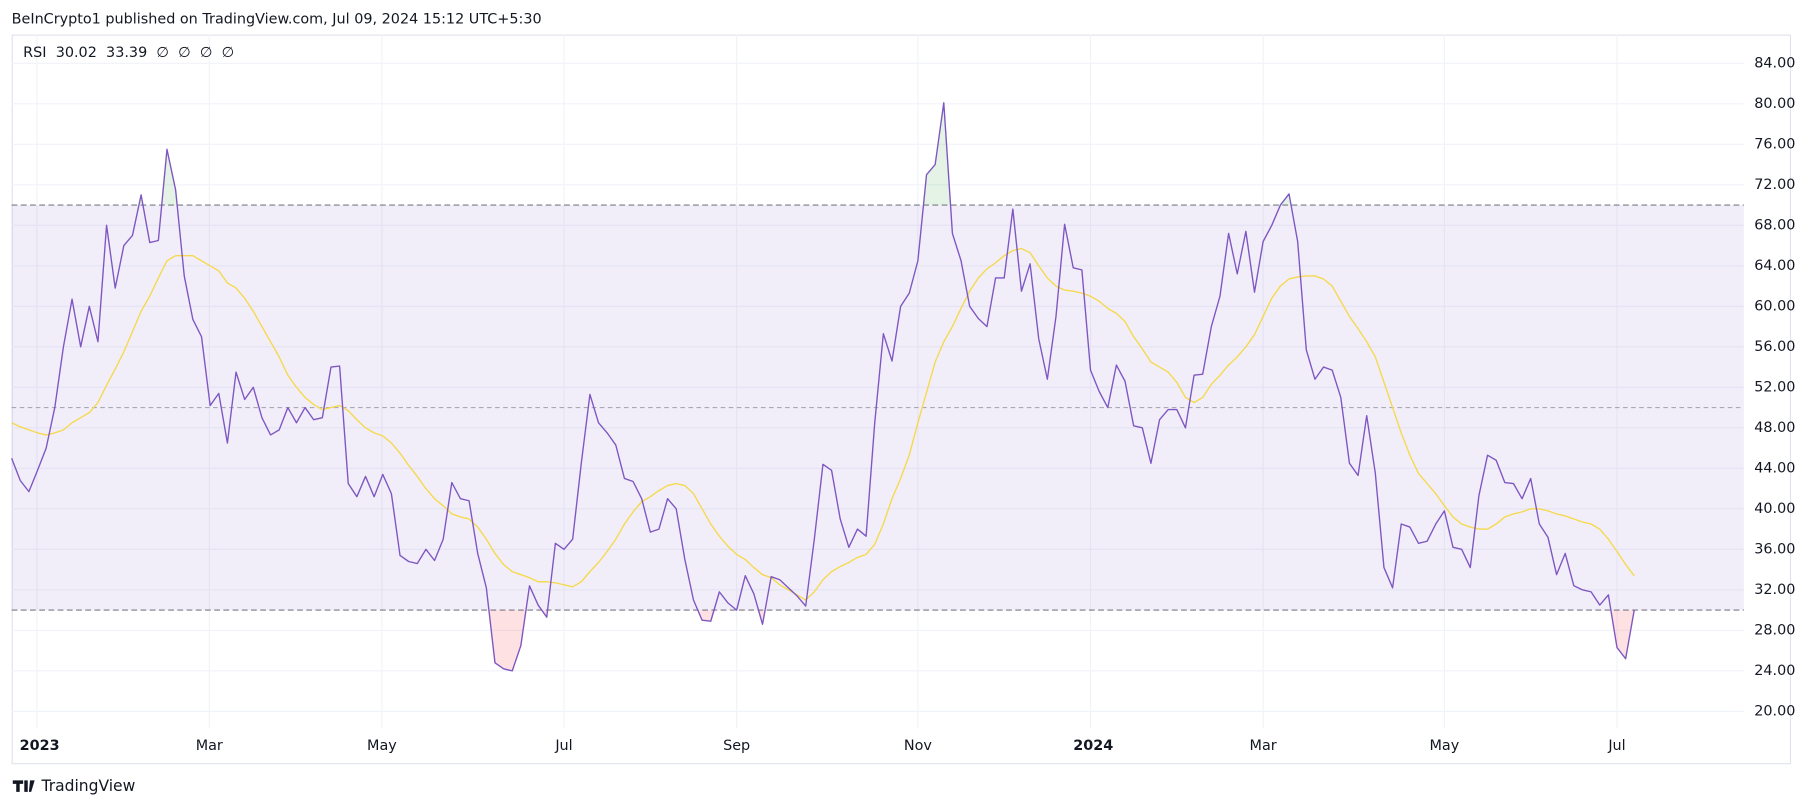 The width and height of the screenshot is (1805, 808). What do you see at coordinates (1774, 468) in the screenshot?
I see `y-tick-label: 44.00` at bounding box center [1774, 468].